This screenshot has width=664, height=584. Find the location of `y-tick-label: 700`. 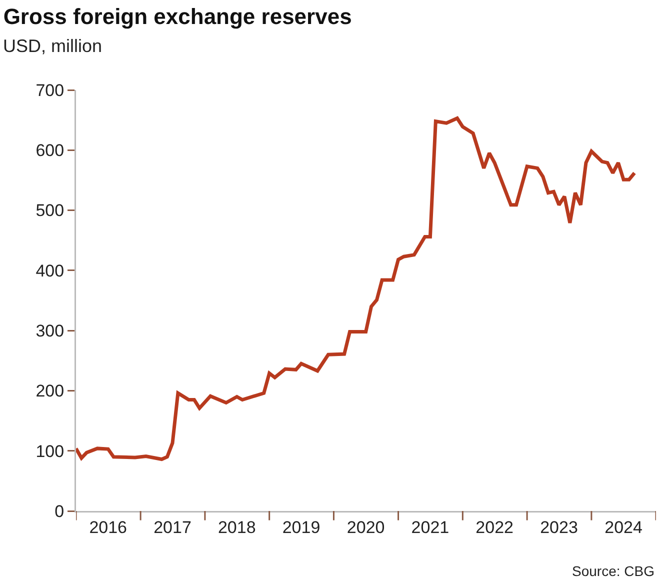

y-tick-label: 700 is located at coordinates (50, 90).